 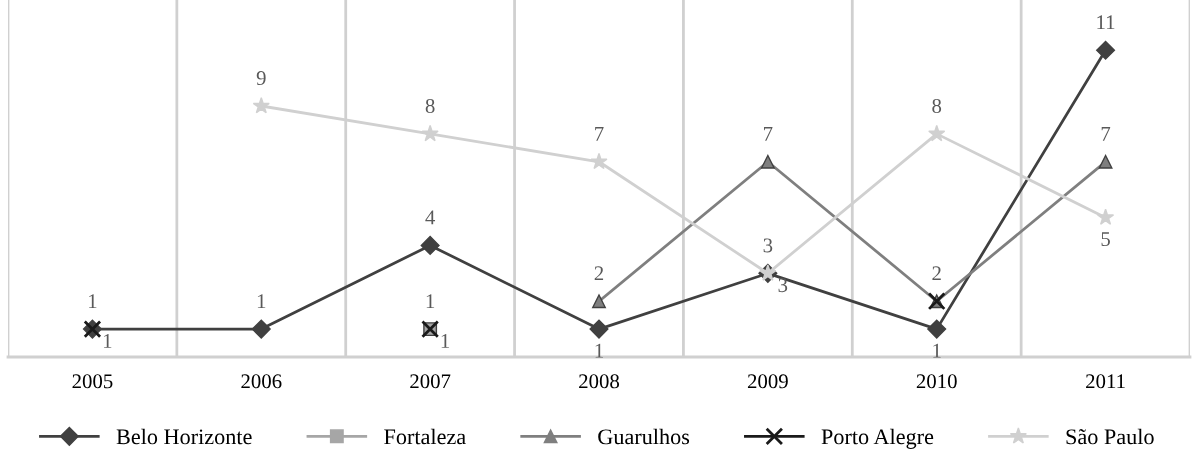 I want to click on legend-label: Porto Alegre, so click(x=877, y=438).